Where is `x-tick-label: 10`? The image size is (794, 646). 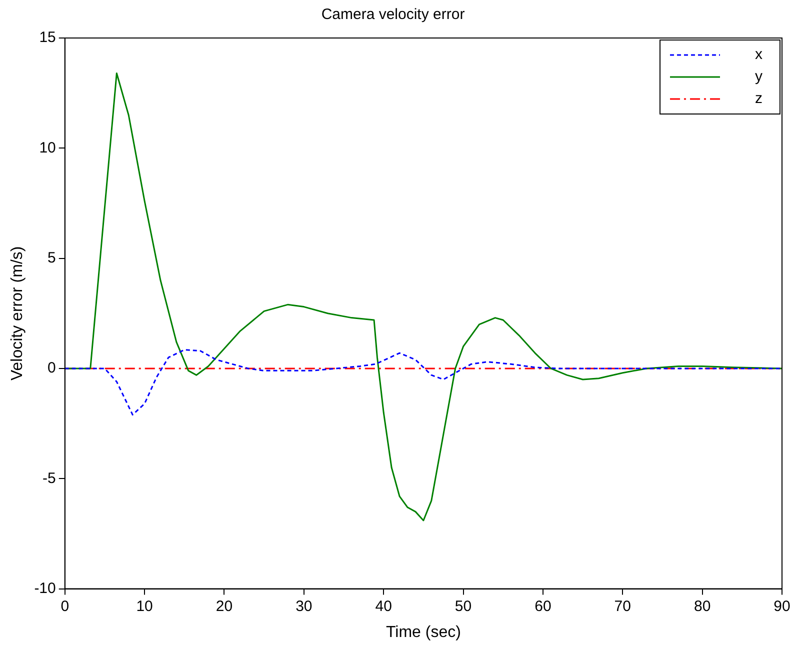 x-tick-label: 10 is located at coordinates (144, 606).